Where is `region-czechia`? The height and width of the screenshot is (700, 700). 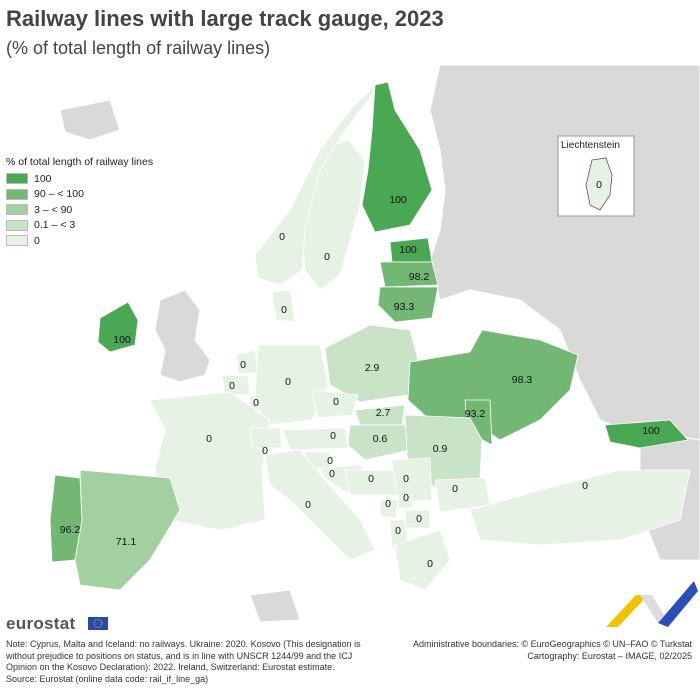 region-czechia is located at coordinates (335, 404).